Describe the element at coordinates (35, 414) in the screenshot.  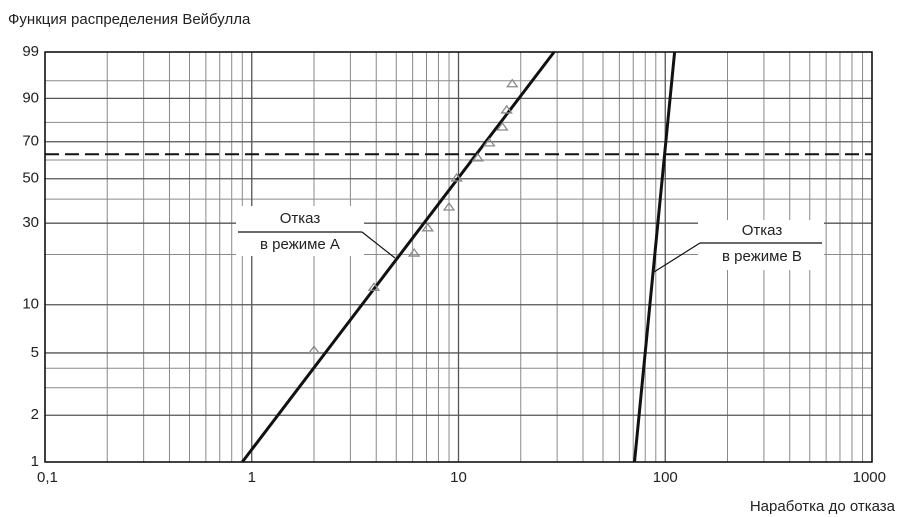
I see `y-tick-label: 2` at that location.